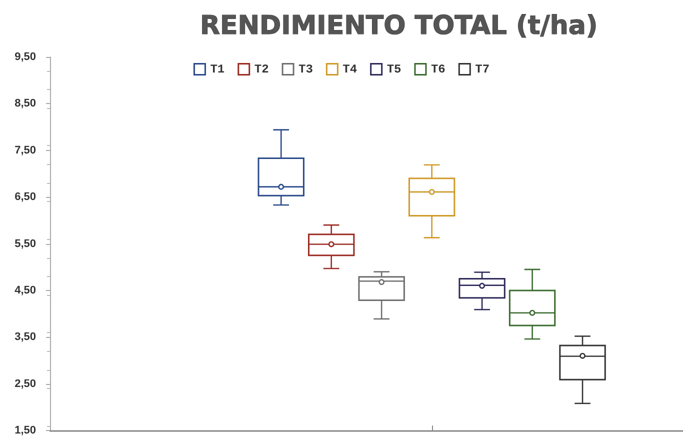 The height and width of the screenshot is (436, 683). I want to click on legend-label: T7, so click(482, 69).